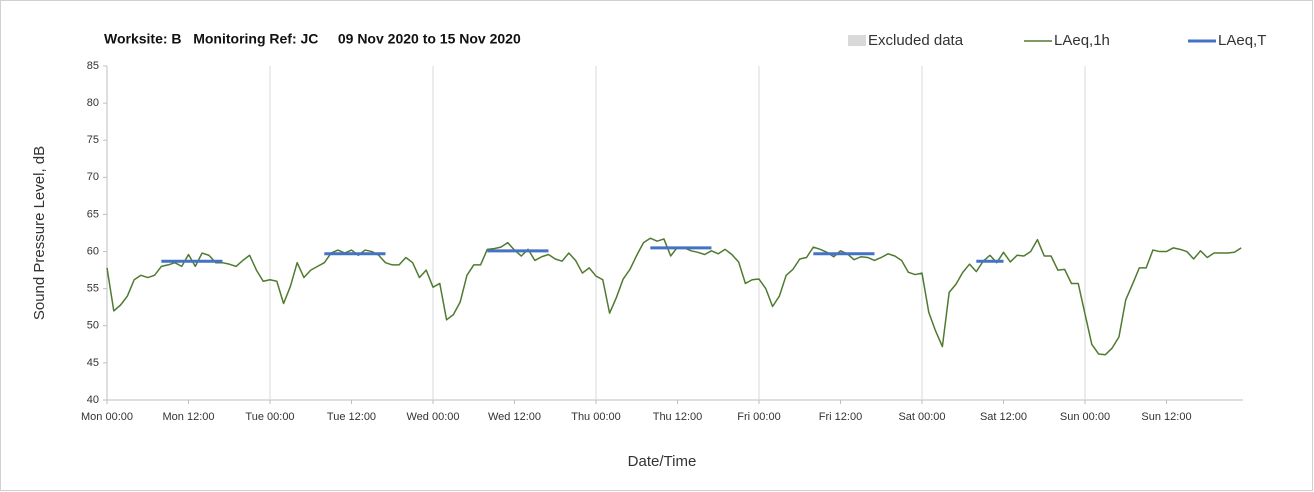 This screenshot has width=1314, height=492. What do you see at coordinates (93, 66) in the screenshot?
I see `y-tick-label: 85` at bounding box center [93, 66].